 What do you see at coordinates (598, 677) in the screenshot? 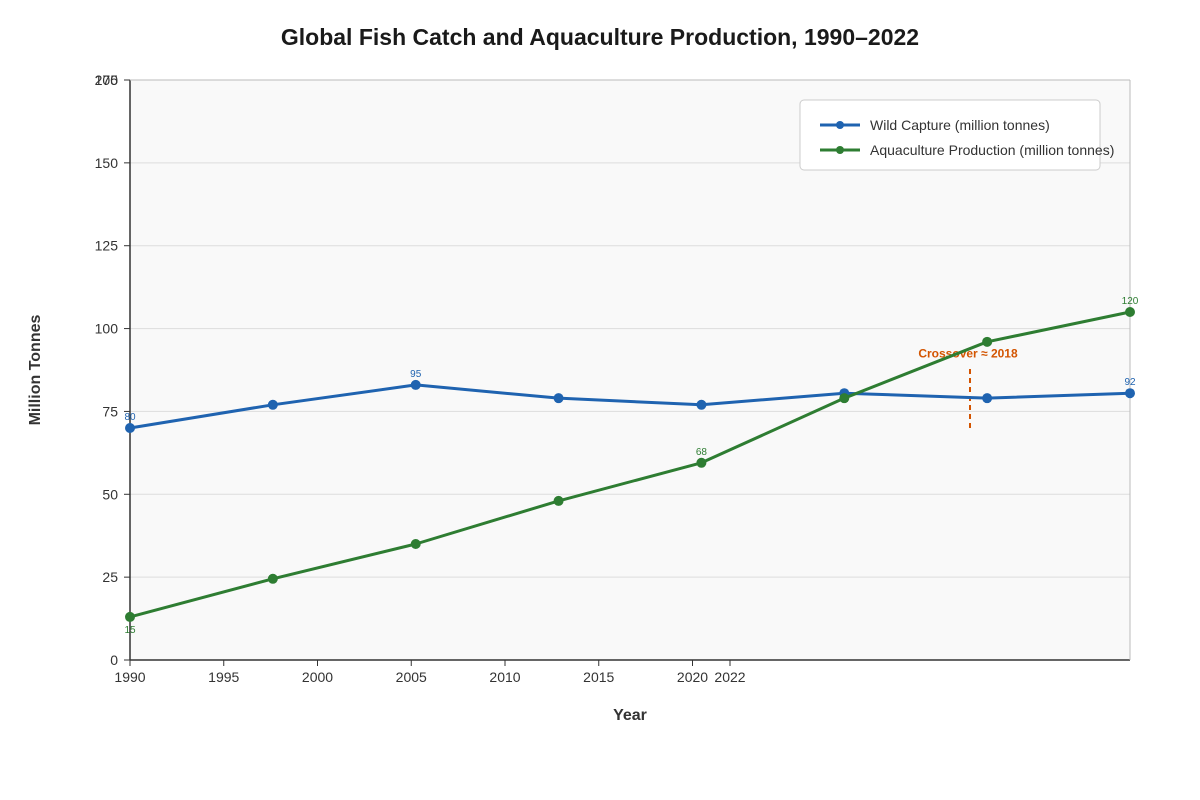
I see `x-tick-label-2015: 2015` at bounding box center [598, 677].